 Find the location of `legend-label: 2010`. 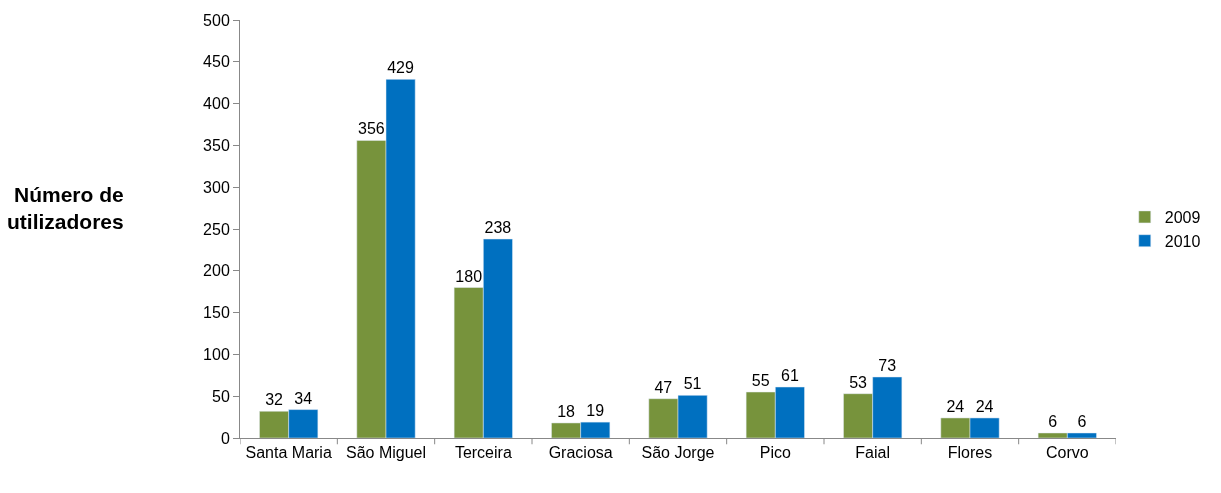

legend-label: 2010 is located at coordinates (1182, 241).